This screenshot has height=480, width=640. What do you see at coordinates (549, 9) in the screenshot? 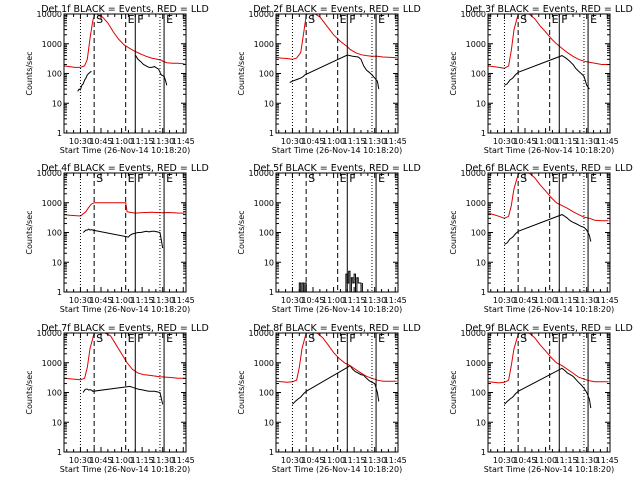
I see `panel-title: Det 3f BLACK = Events, RED = LLD` at bounding box center [549, 9].